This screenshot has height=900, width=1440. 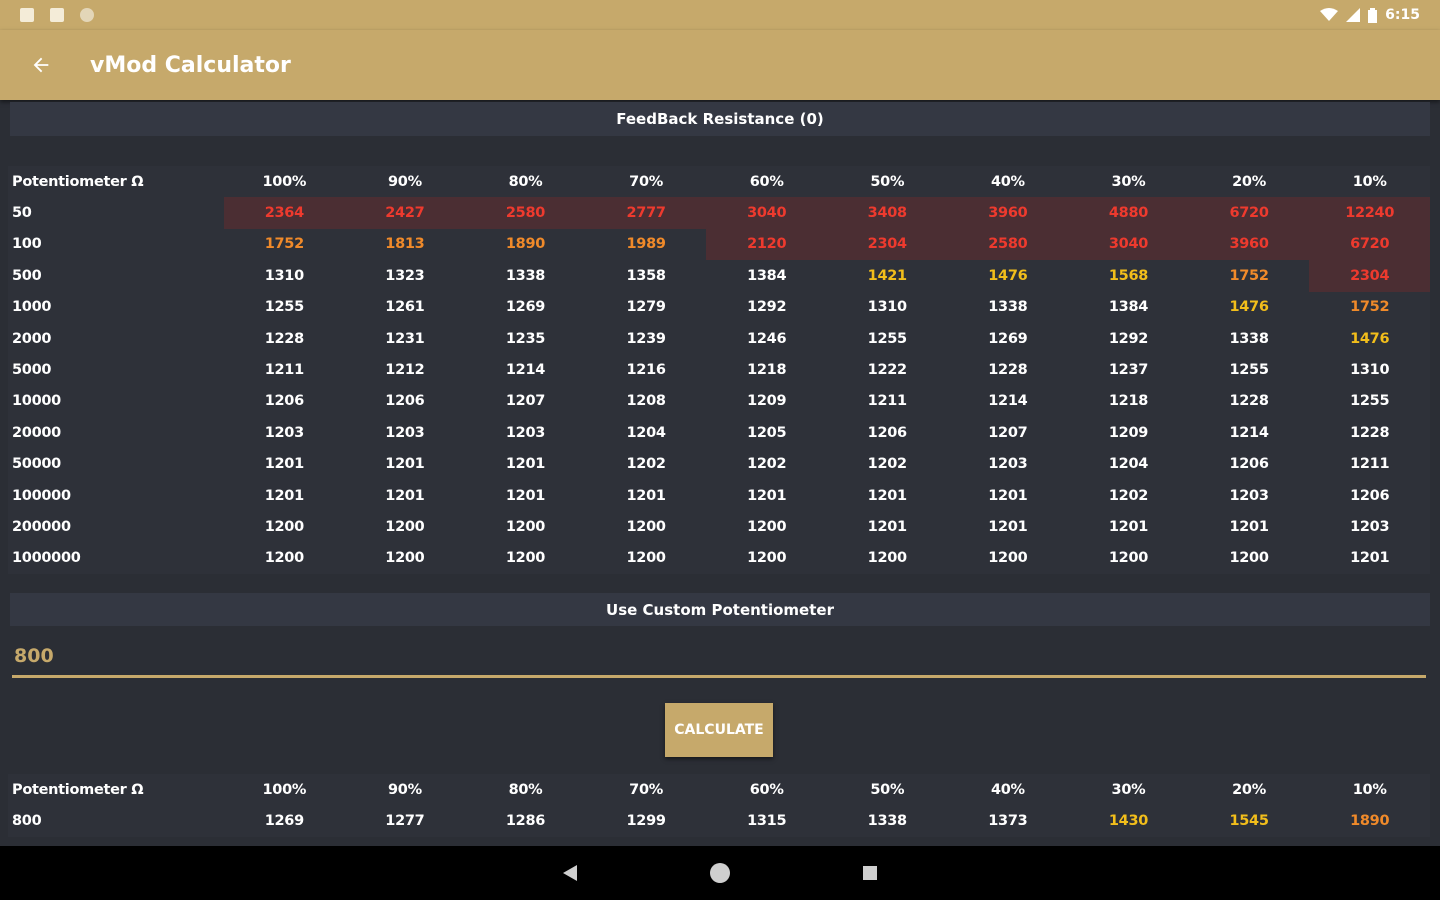 I want to click on table-cell: 1222, so click(x=887, y=370).